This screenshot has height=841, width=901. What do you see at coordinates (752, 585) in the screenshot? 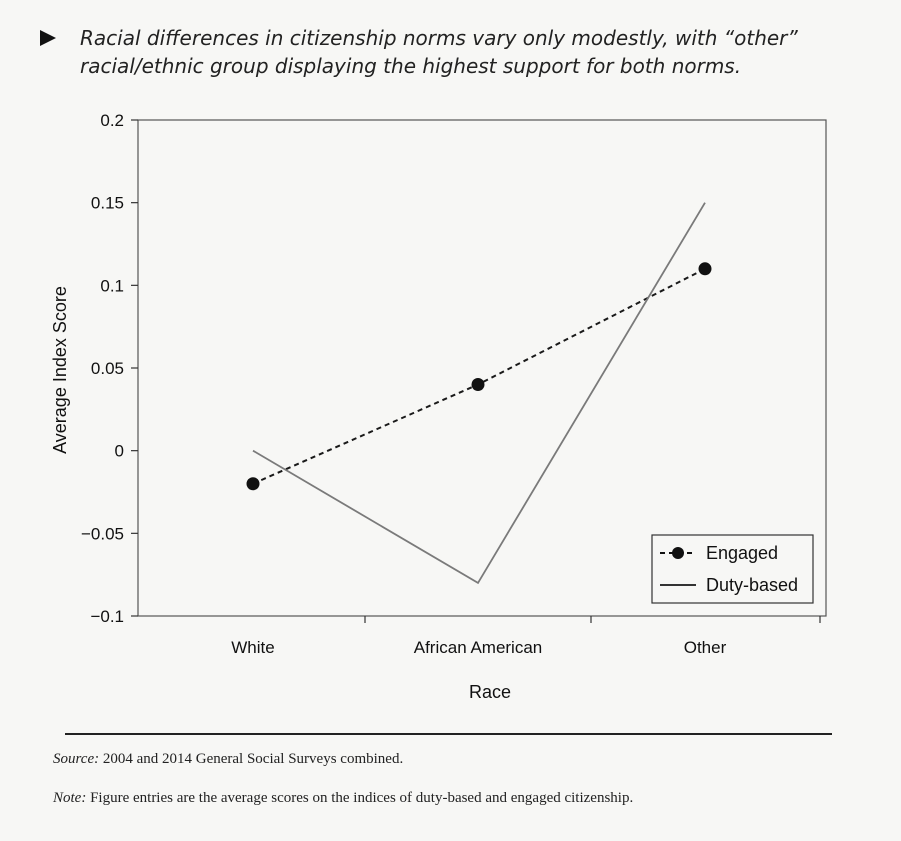
I see `legend-label: Duty-based` at bounding box center [752, 585].